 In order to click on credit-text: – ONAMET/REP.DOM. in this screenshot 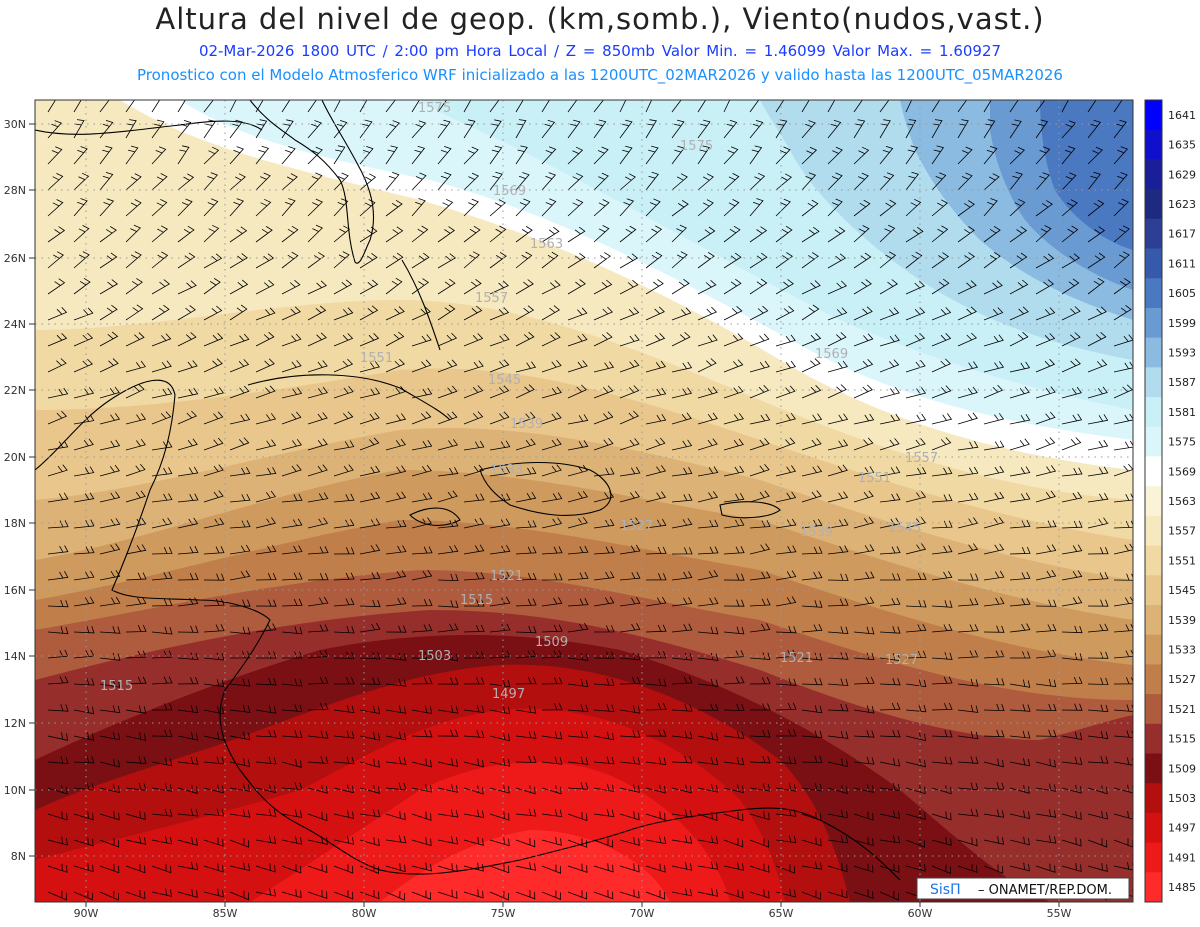, I will do `click(1045, 890)`.